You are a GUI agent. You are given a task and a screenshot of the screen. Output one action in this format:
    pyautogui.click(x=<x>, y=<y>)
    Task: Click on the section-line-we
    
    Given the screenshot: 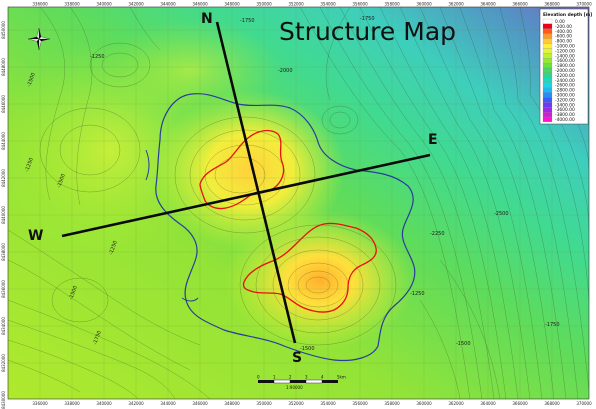 What is the action you would take?
    pyautogui.click(x=246, y=195)
    